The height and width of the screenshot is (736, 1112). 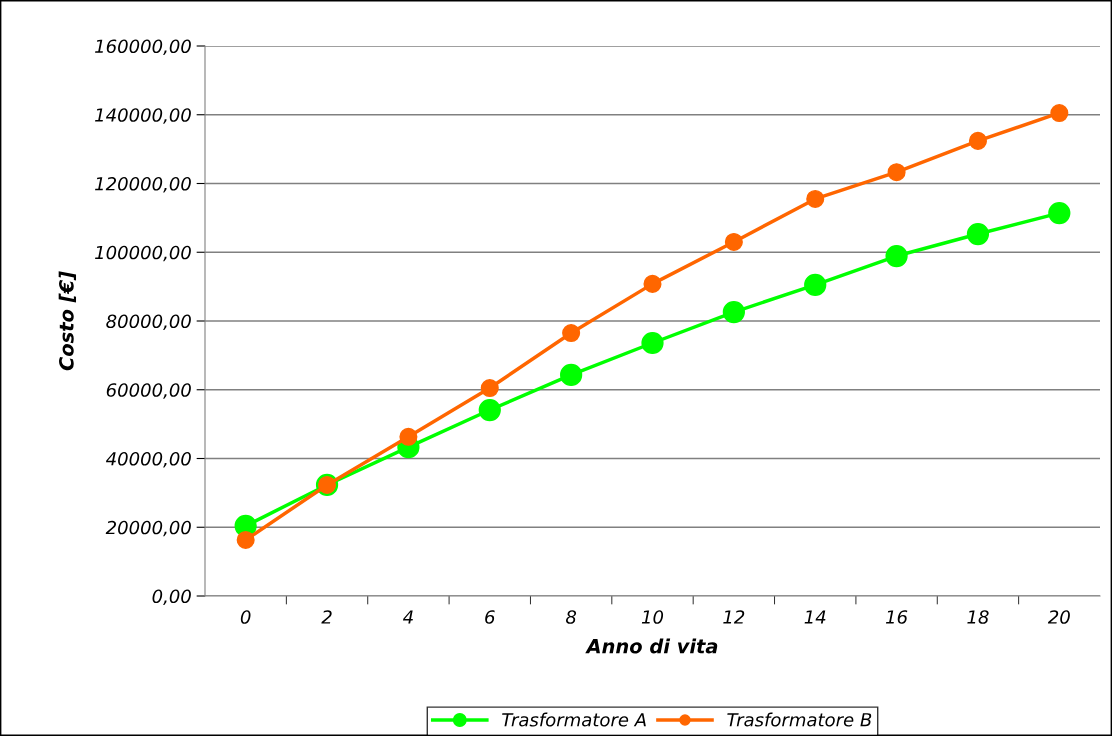 I want to click on y-axis-title: Costo [€], so click(x=67, y=321).